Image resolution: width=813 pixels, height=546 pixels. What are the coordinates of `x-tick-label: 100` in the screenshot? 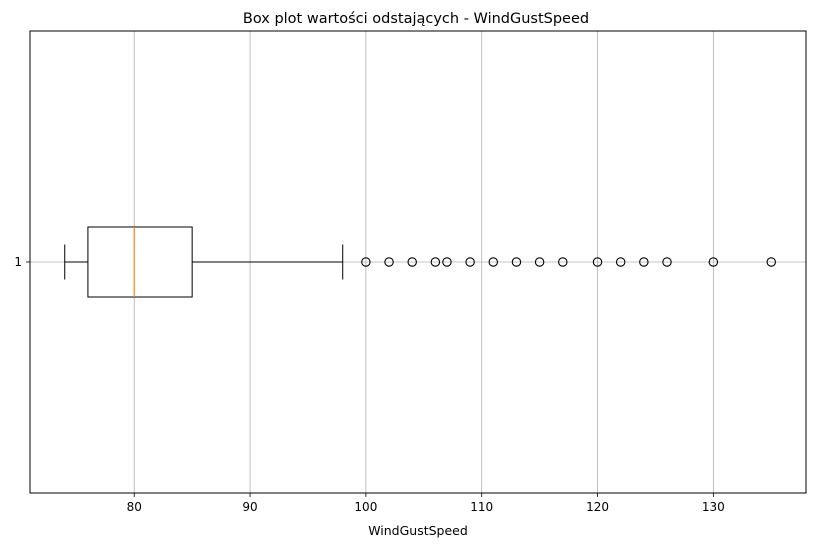 It's located at (365, 507).